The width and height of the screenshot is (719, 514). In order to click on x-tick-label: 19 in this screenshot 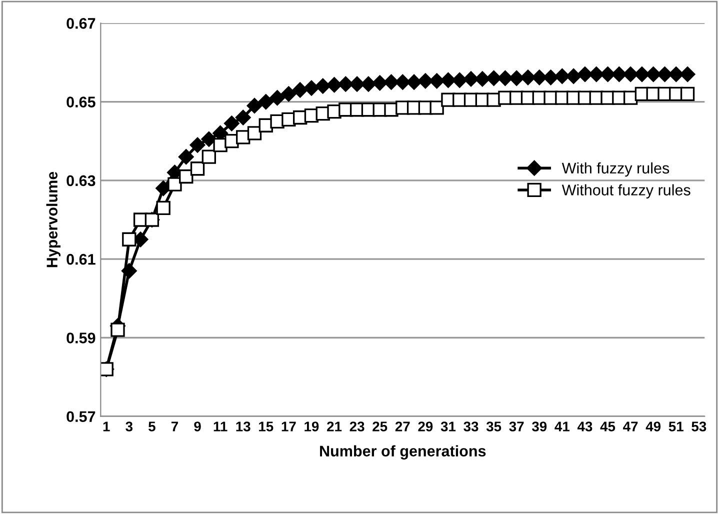, I will do `click(311, 427)`.